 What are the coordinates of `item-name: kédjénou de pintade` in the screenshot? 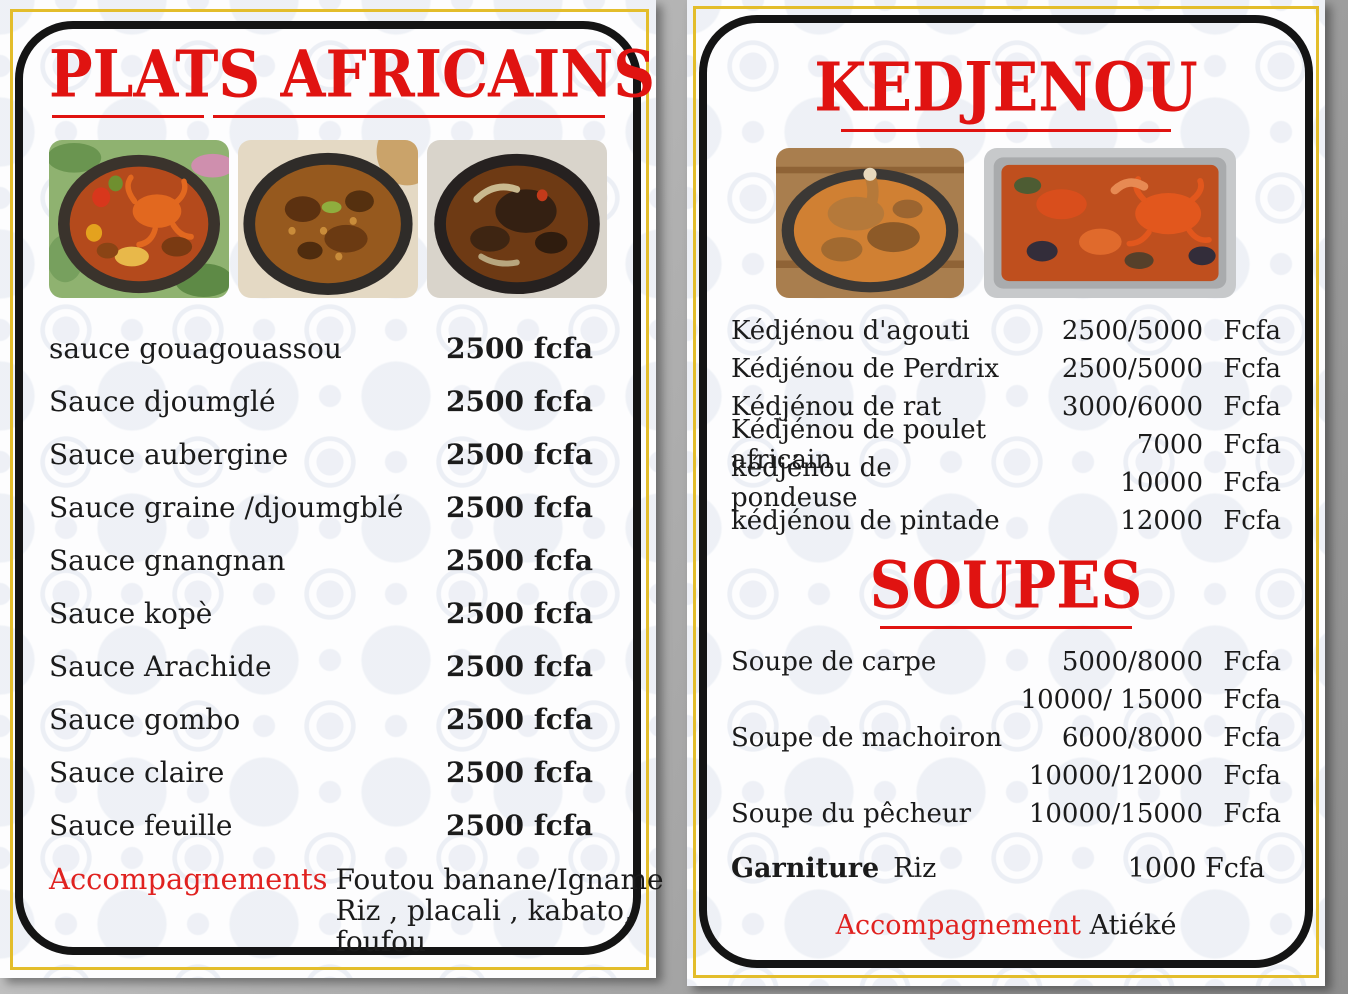 It's located at (865, 521).